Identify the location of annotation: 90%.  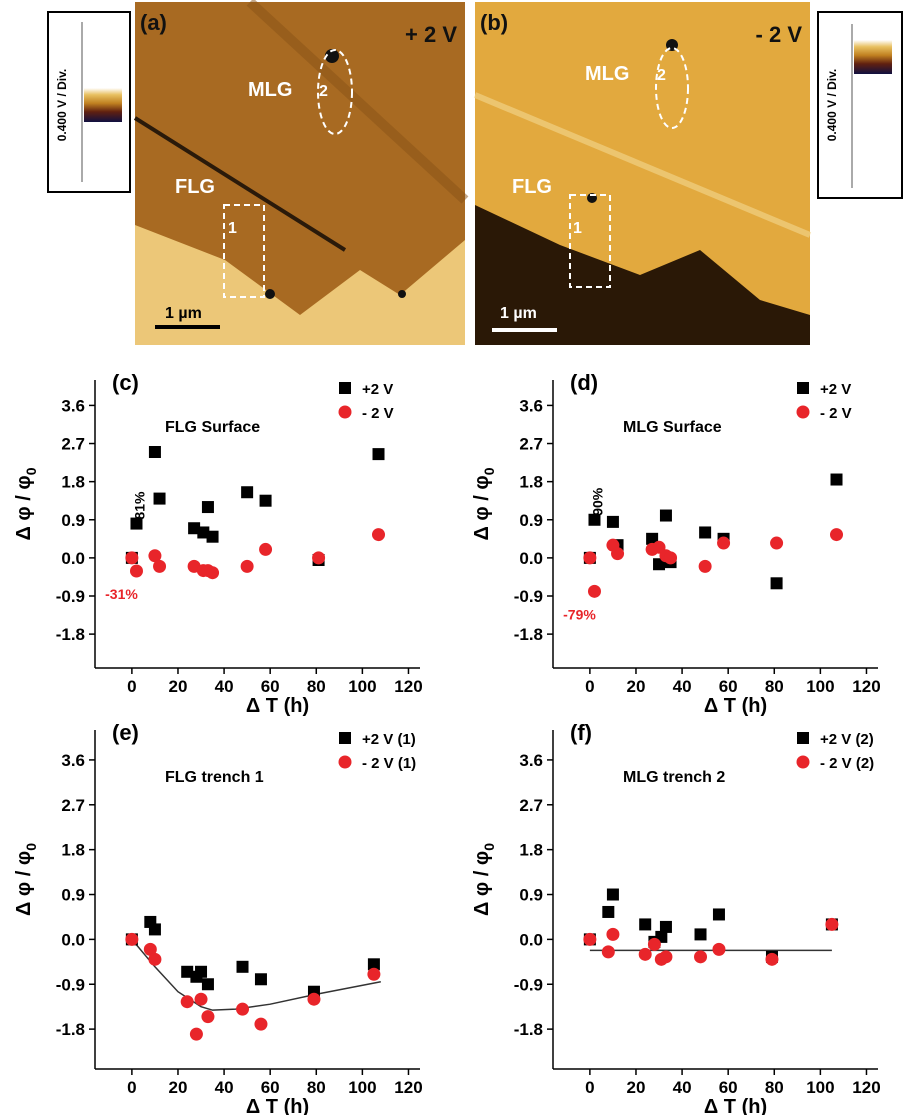
(597, 501).